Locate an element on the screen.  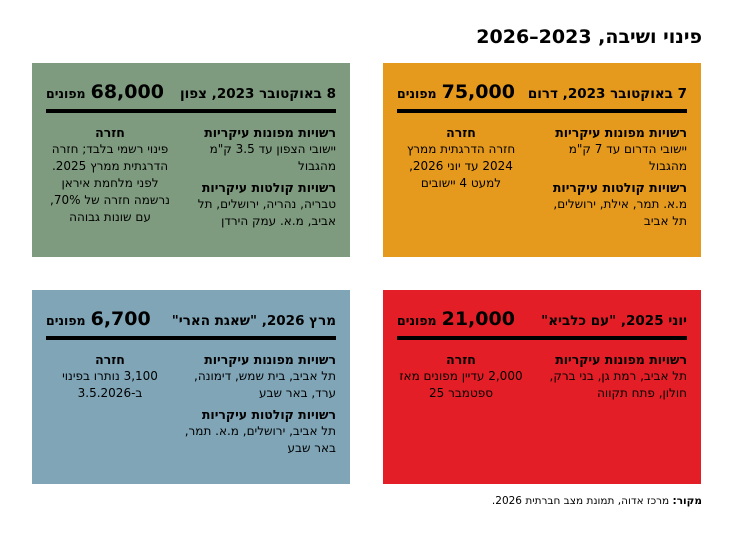
evacuee-count-number: 6,700 is located at coordinates (120, 319).